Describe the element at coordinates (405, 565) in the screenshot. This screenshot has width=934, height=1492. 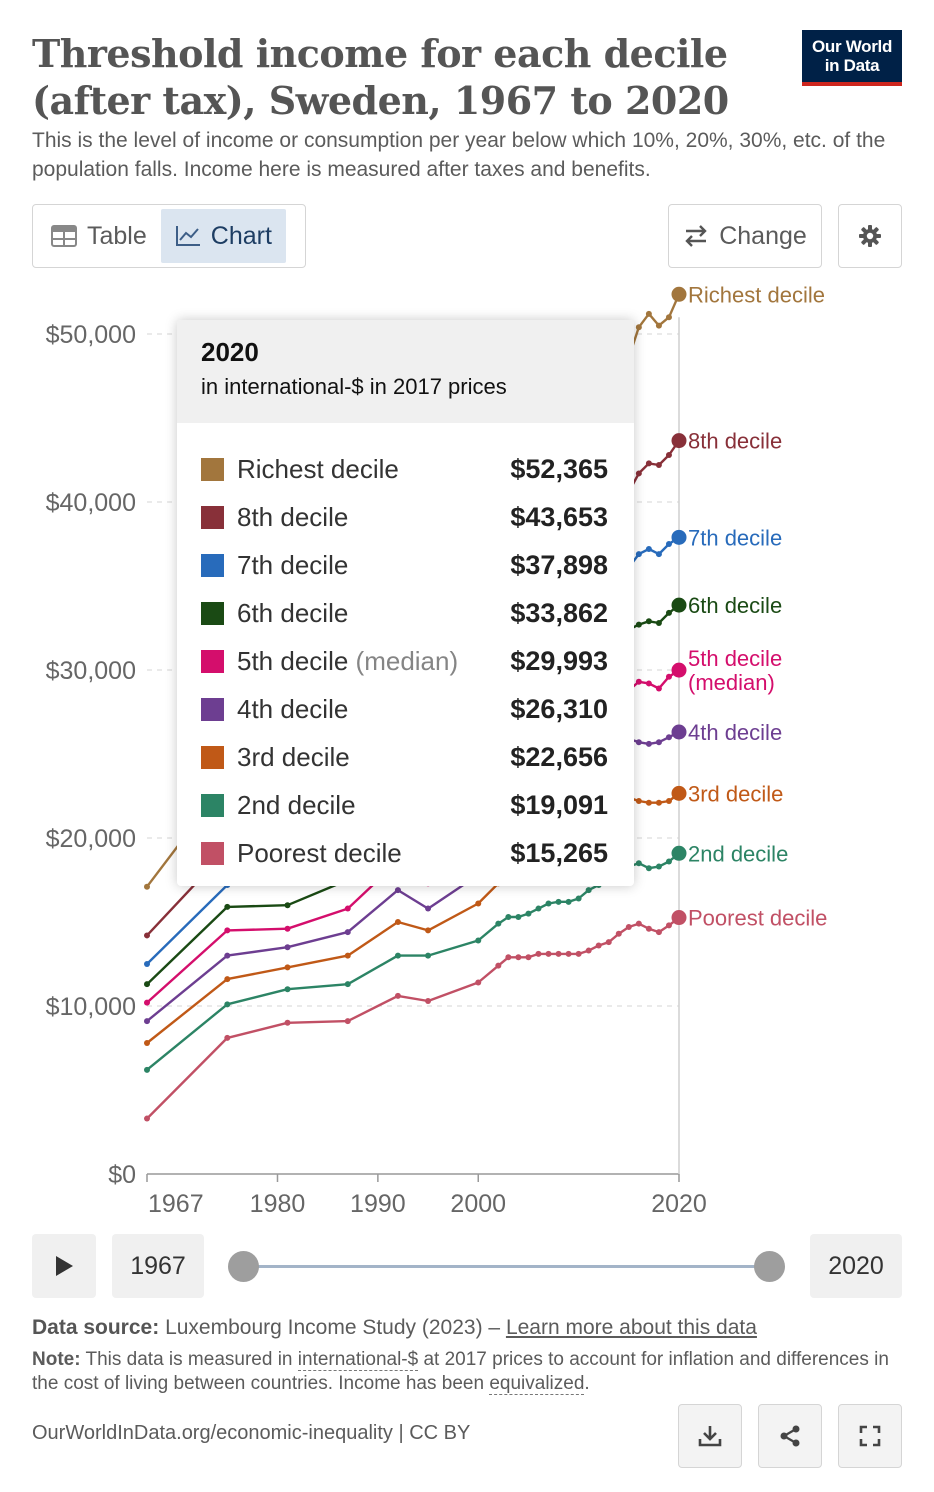
I see `tooltip-row: 7th decile $37,898` at that location.